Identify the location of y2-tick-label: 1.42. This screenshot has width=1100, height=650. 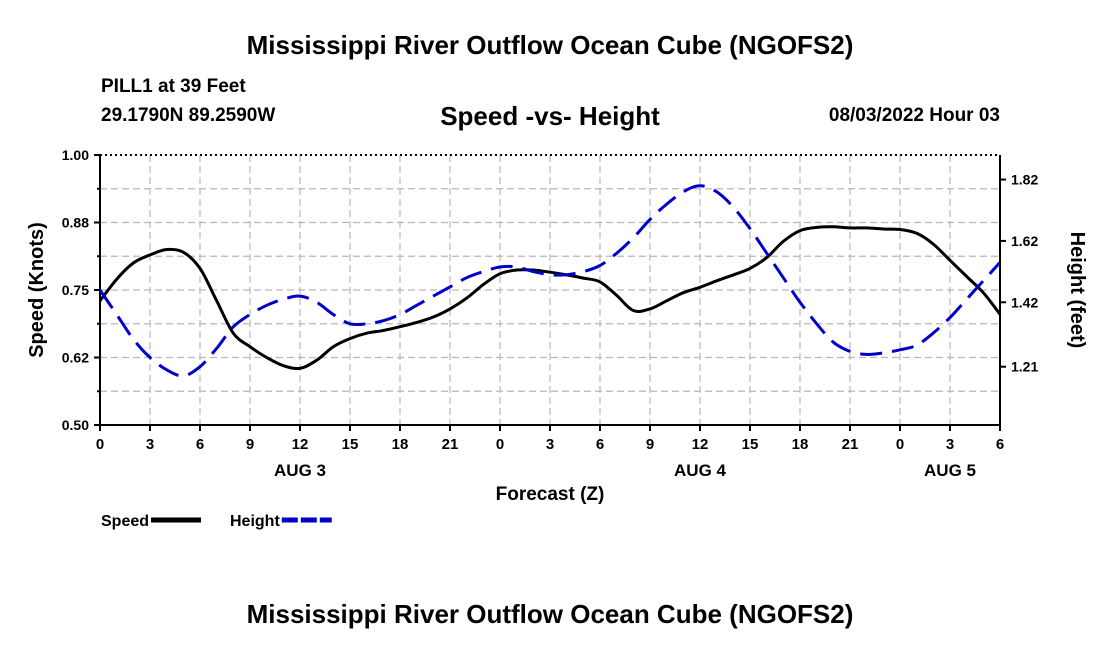
(1024, 302).